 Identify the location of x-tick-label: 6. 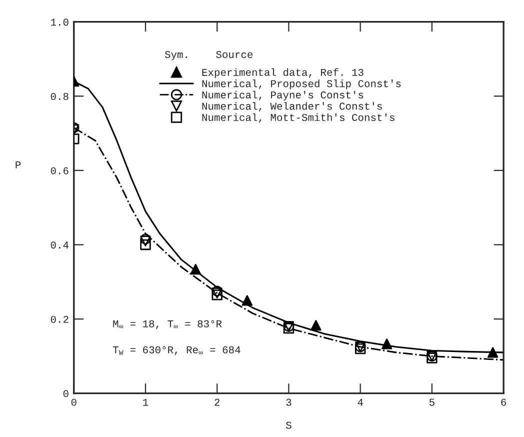
(503, 402).